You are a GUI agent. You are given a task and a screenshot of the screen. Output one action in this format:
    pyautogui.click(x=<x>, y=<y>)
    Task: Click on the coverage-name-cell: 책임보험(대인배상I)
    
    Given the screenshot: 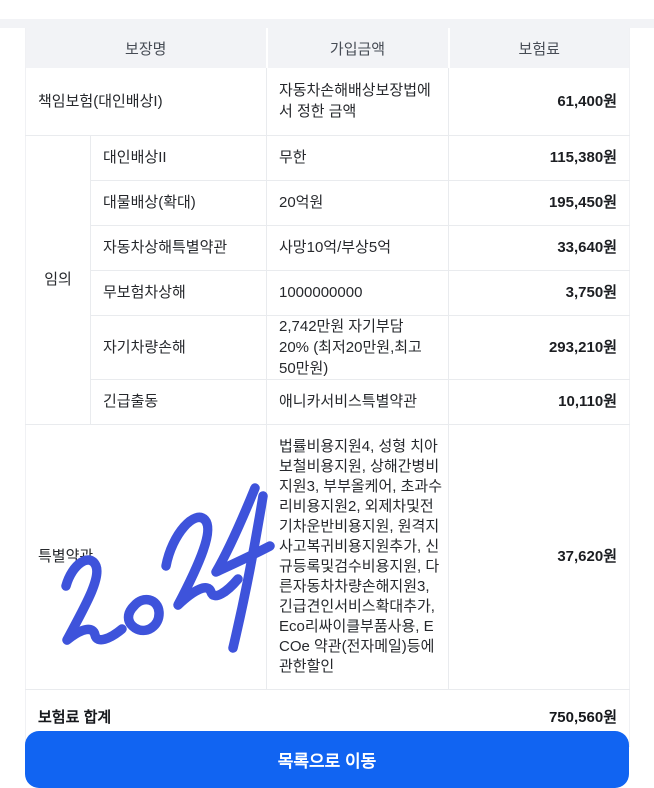 What is the action you would take?
    pyautogui.click(x=146, y=102)
    